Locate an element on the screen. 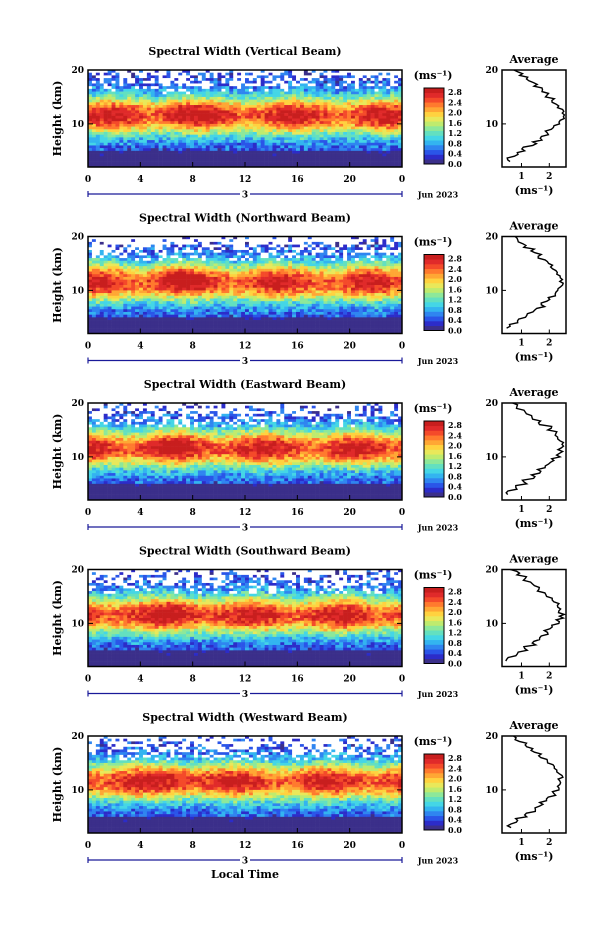  profile-frame is located at coordinates (534, 618).